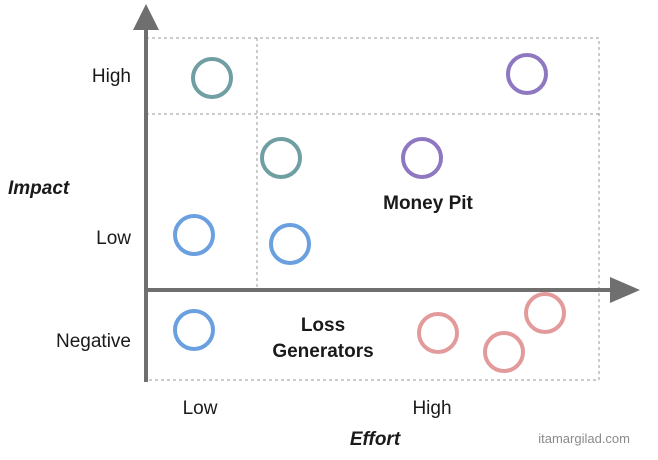 This screenshot has width=658, height=460. Describe the element at coordinates (111, 76) in the screenshot. I see `y-tick-high: High` at that location.